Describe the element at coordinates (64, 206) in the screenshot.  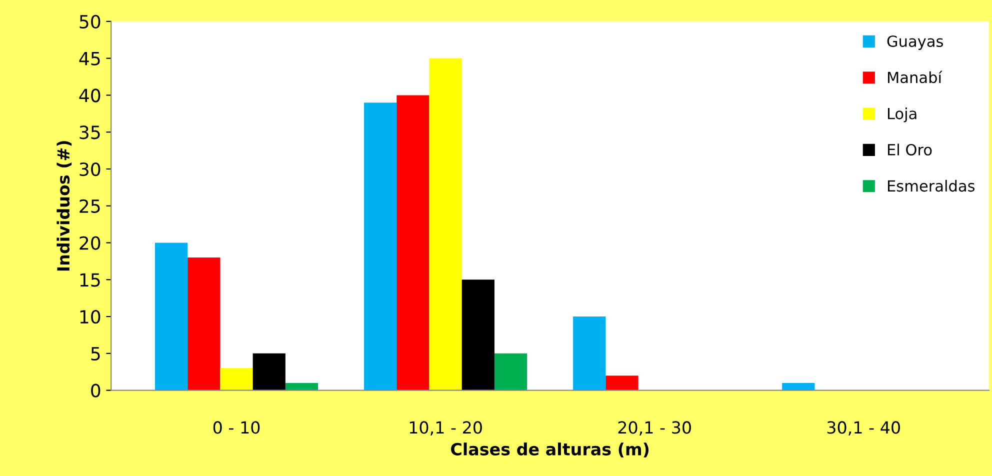
I see `y-axis-title: Individuos (#)` at that location.